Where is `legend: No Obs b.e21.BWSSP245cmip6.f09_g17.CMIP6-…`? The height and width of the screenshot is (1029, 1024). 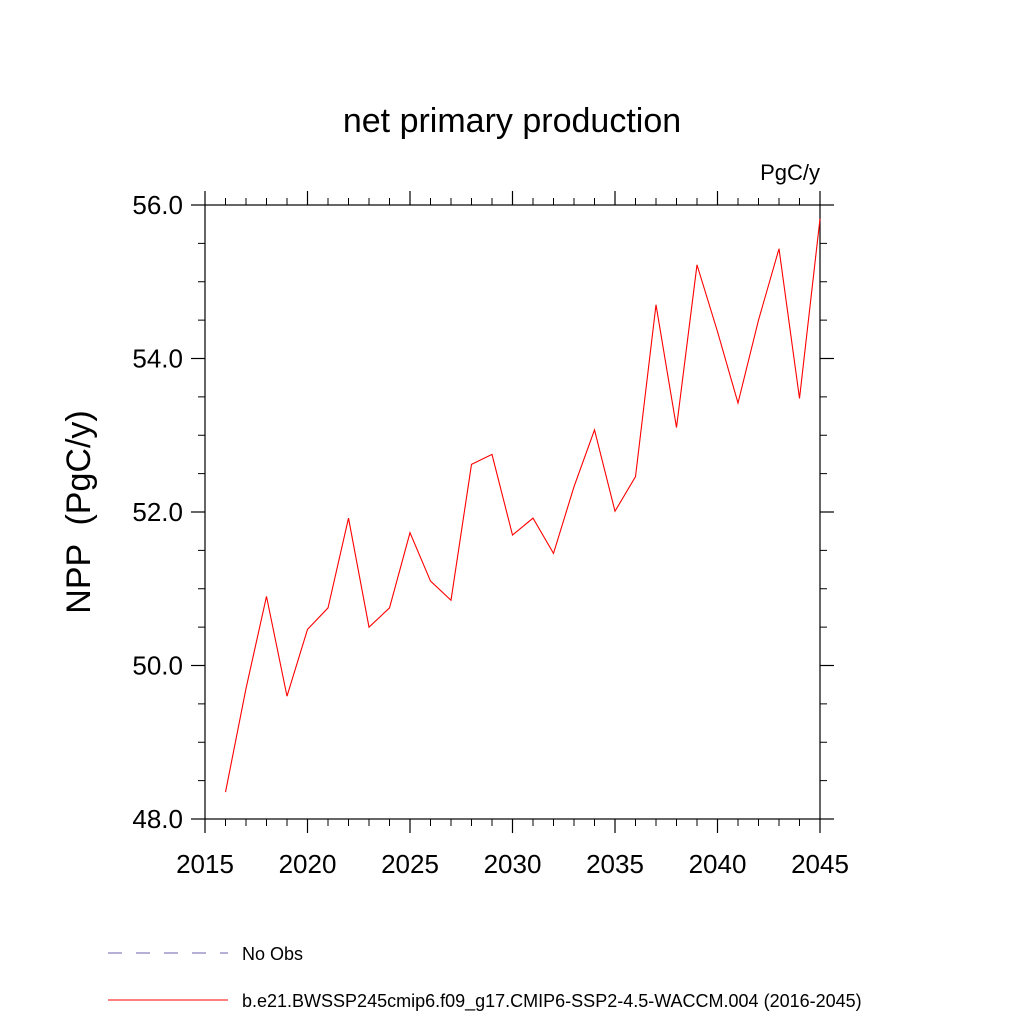
legend: No Obs b.e21.BWSSP245cmip6.f09_g17.CMIP6-… is located at coordinates (485, 978).